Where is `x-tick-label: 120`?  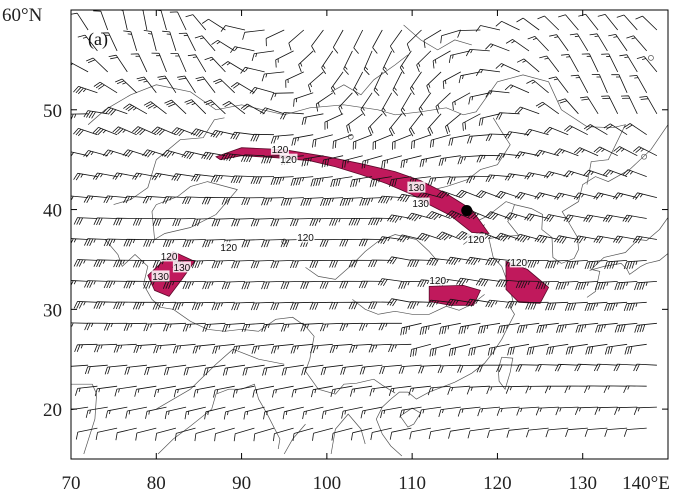
x-tick-label: 120 is located at coordinates (497, 482).